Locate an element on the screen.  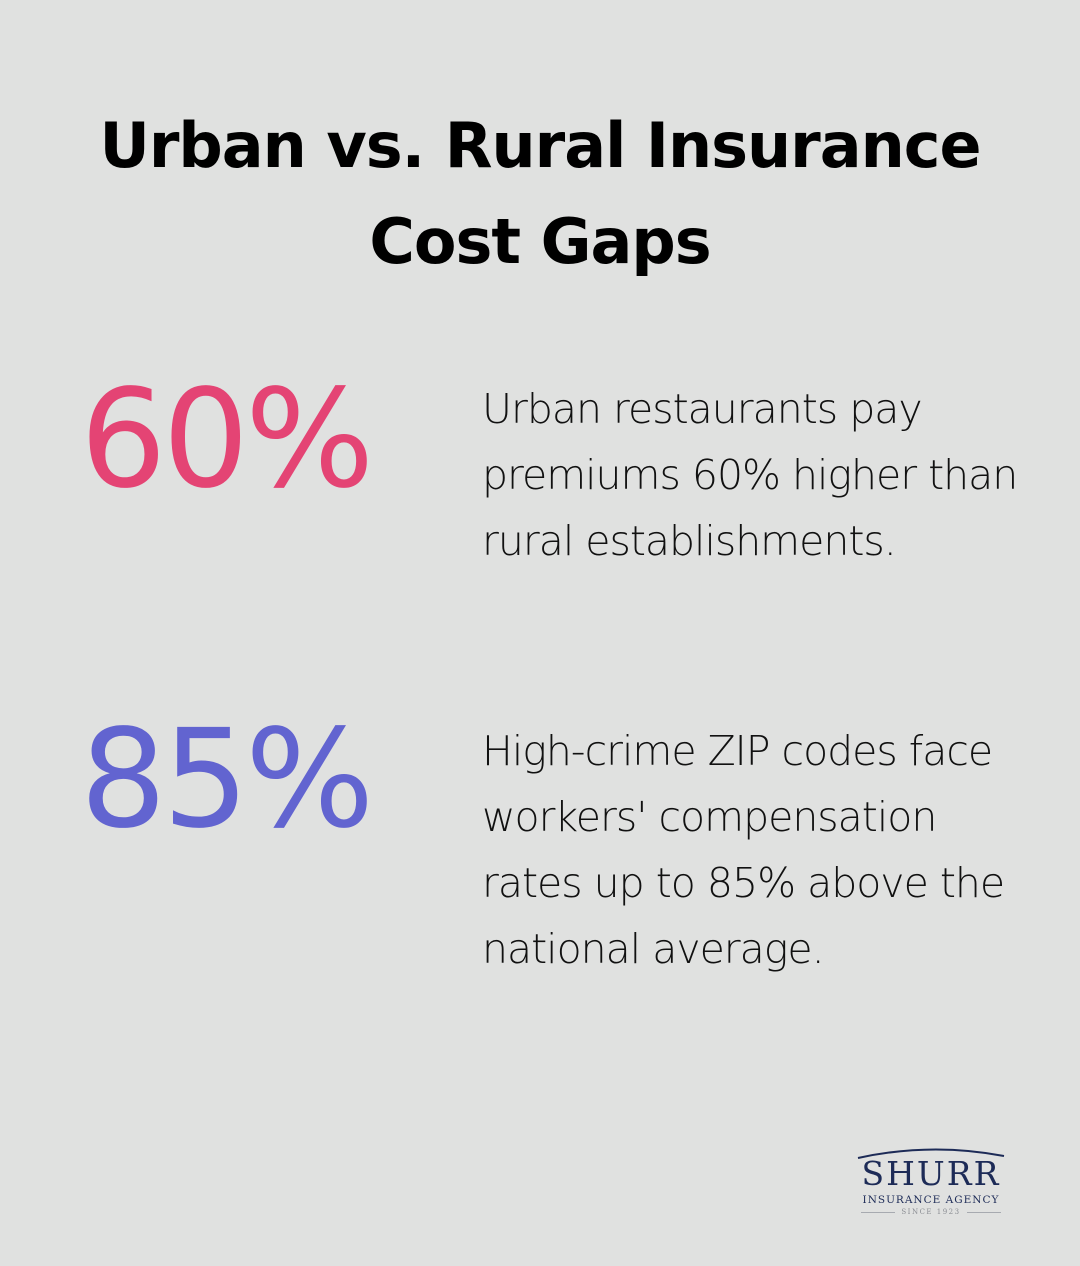
stat-value-high-crime-comp: 85% is located at coordinates (227, 780).